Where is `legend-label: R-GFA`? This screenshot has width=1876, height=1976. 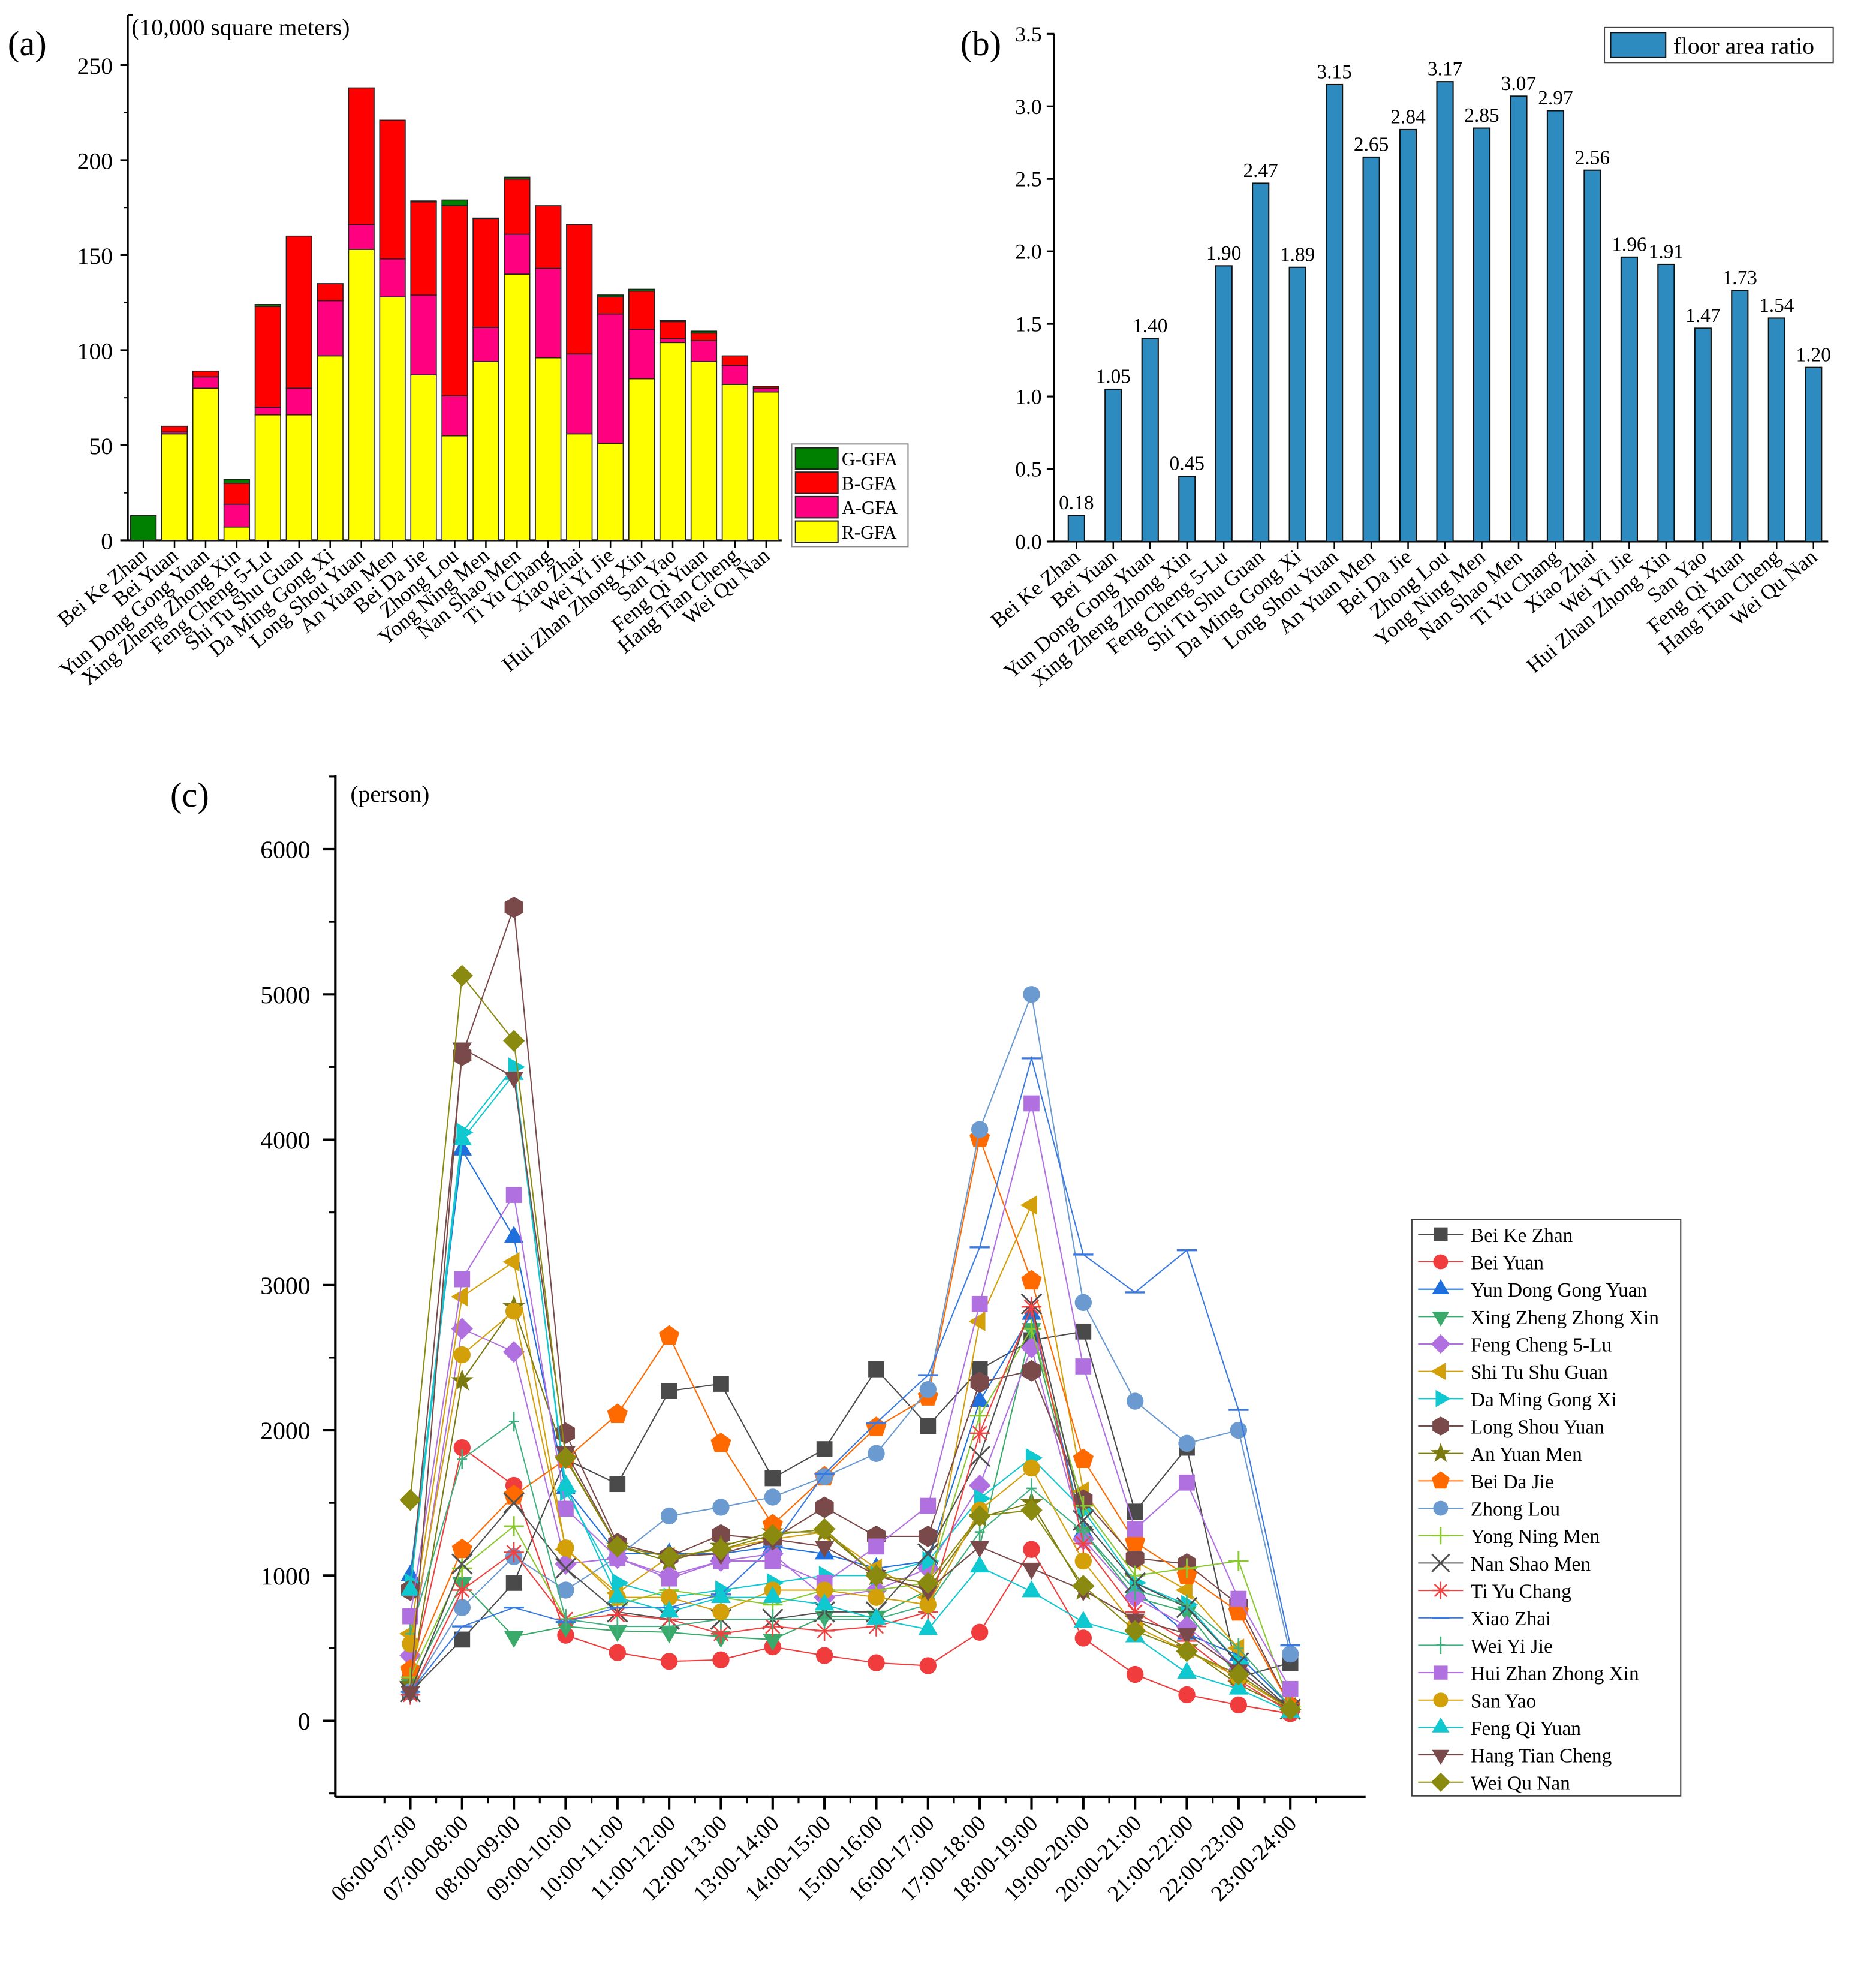 legend-label: R-GFA is located at coordinates (869, 533).